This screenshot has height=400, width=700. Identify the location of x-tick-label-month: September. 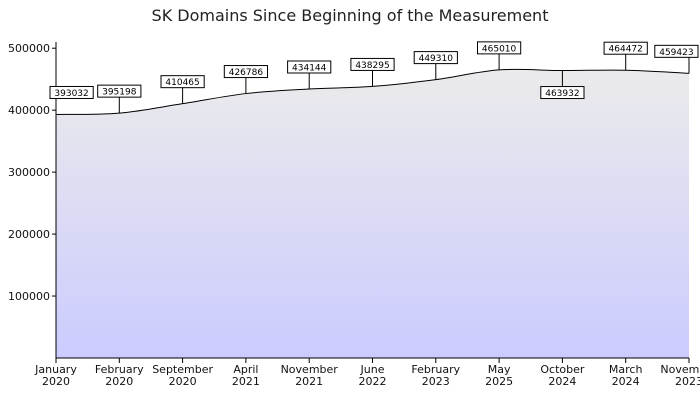
(182, 369).